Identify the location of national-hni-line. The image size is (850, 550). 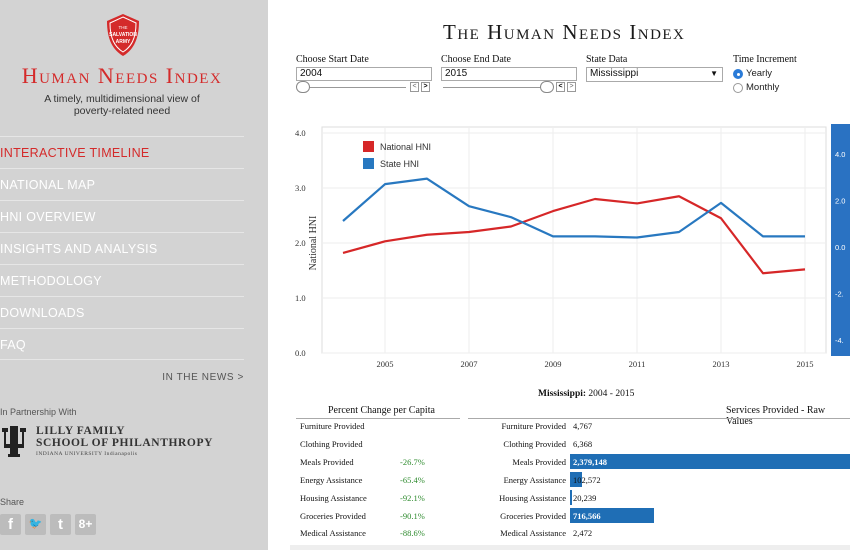
(574, 235).